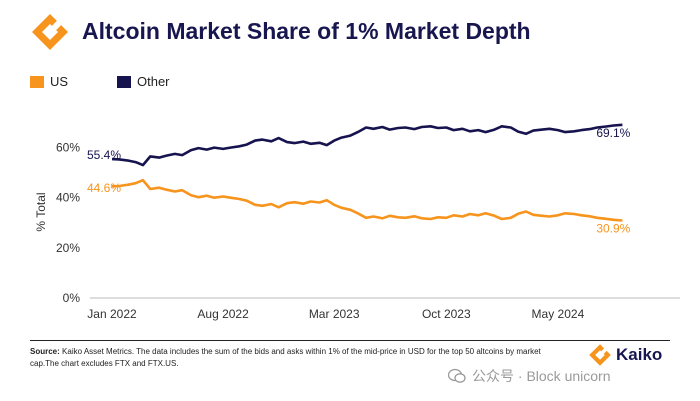  Describe the element at coordinates (37, 81) in the screenshot. I see `legend-swatch-us` at that location.